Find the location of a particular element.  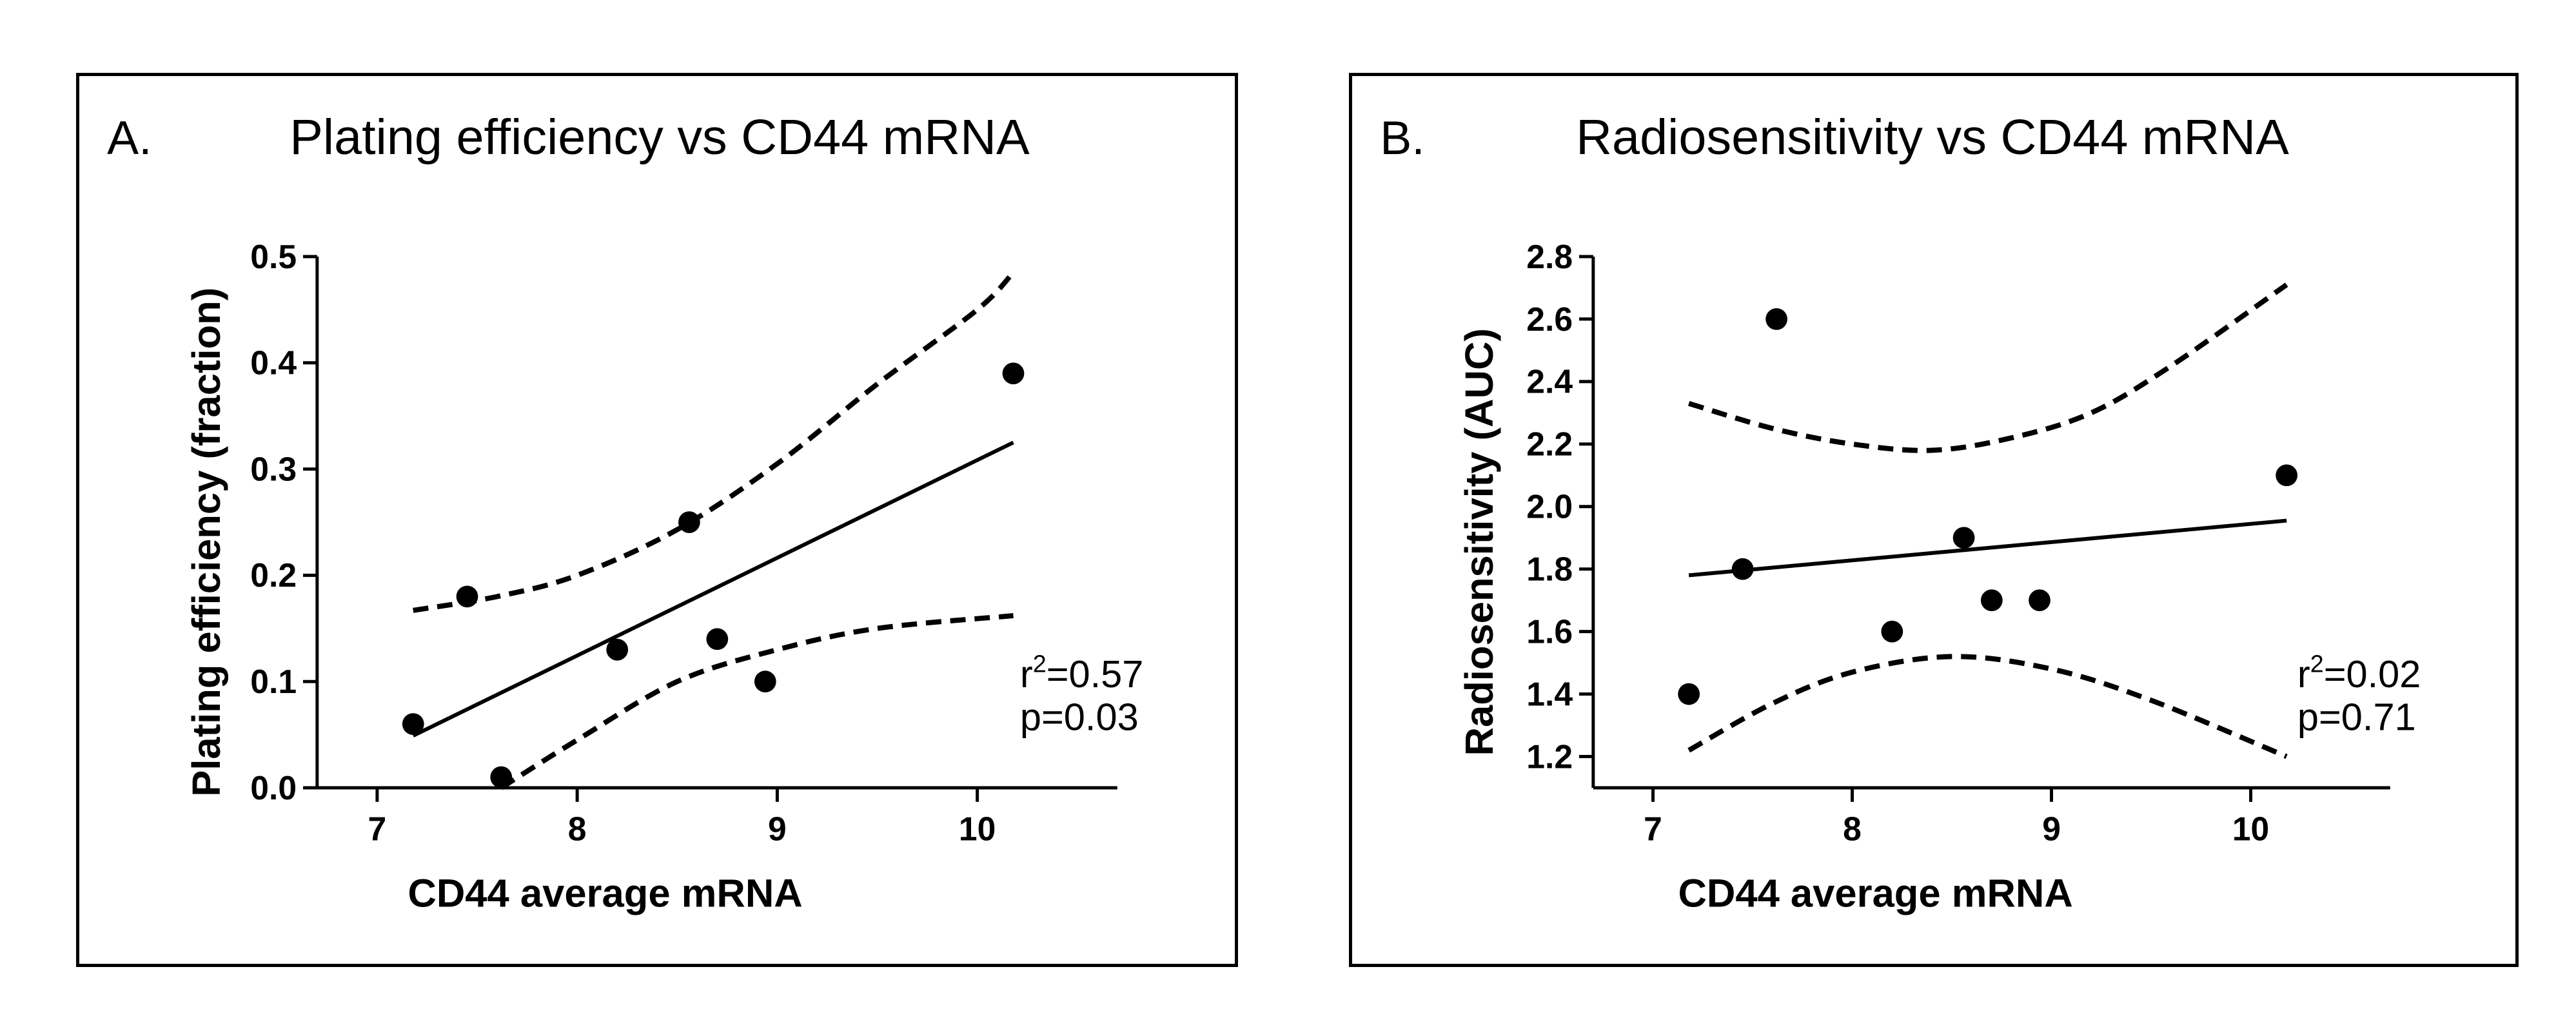

panel-letter: A. is located at coordinates (129, 137).